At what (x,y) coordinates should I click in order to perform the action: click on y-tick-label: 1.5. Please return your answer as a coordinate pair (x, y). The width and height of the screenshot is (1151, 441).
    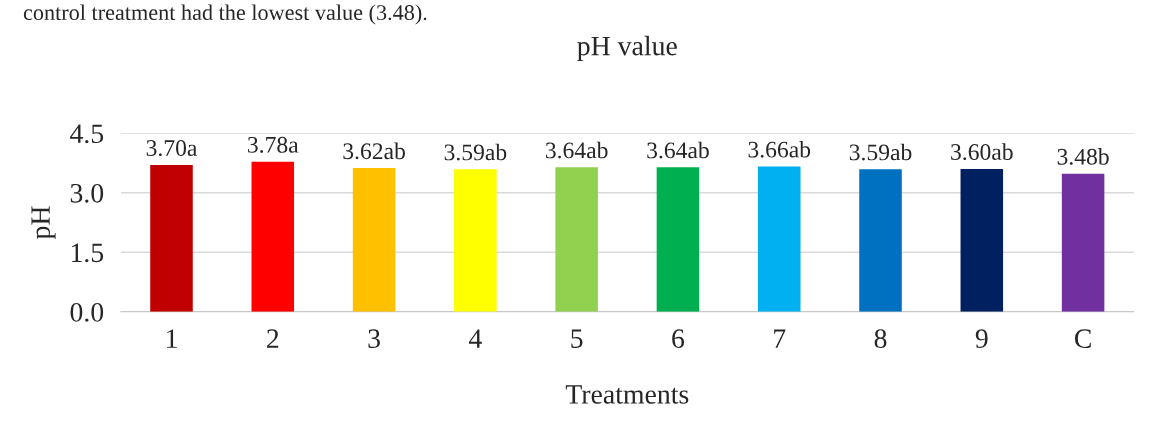
    Looking at the image, I should click on (87, 253).